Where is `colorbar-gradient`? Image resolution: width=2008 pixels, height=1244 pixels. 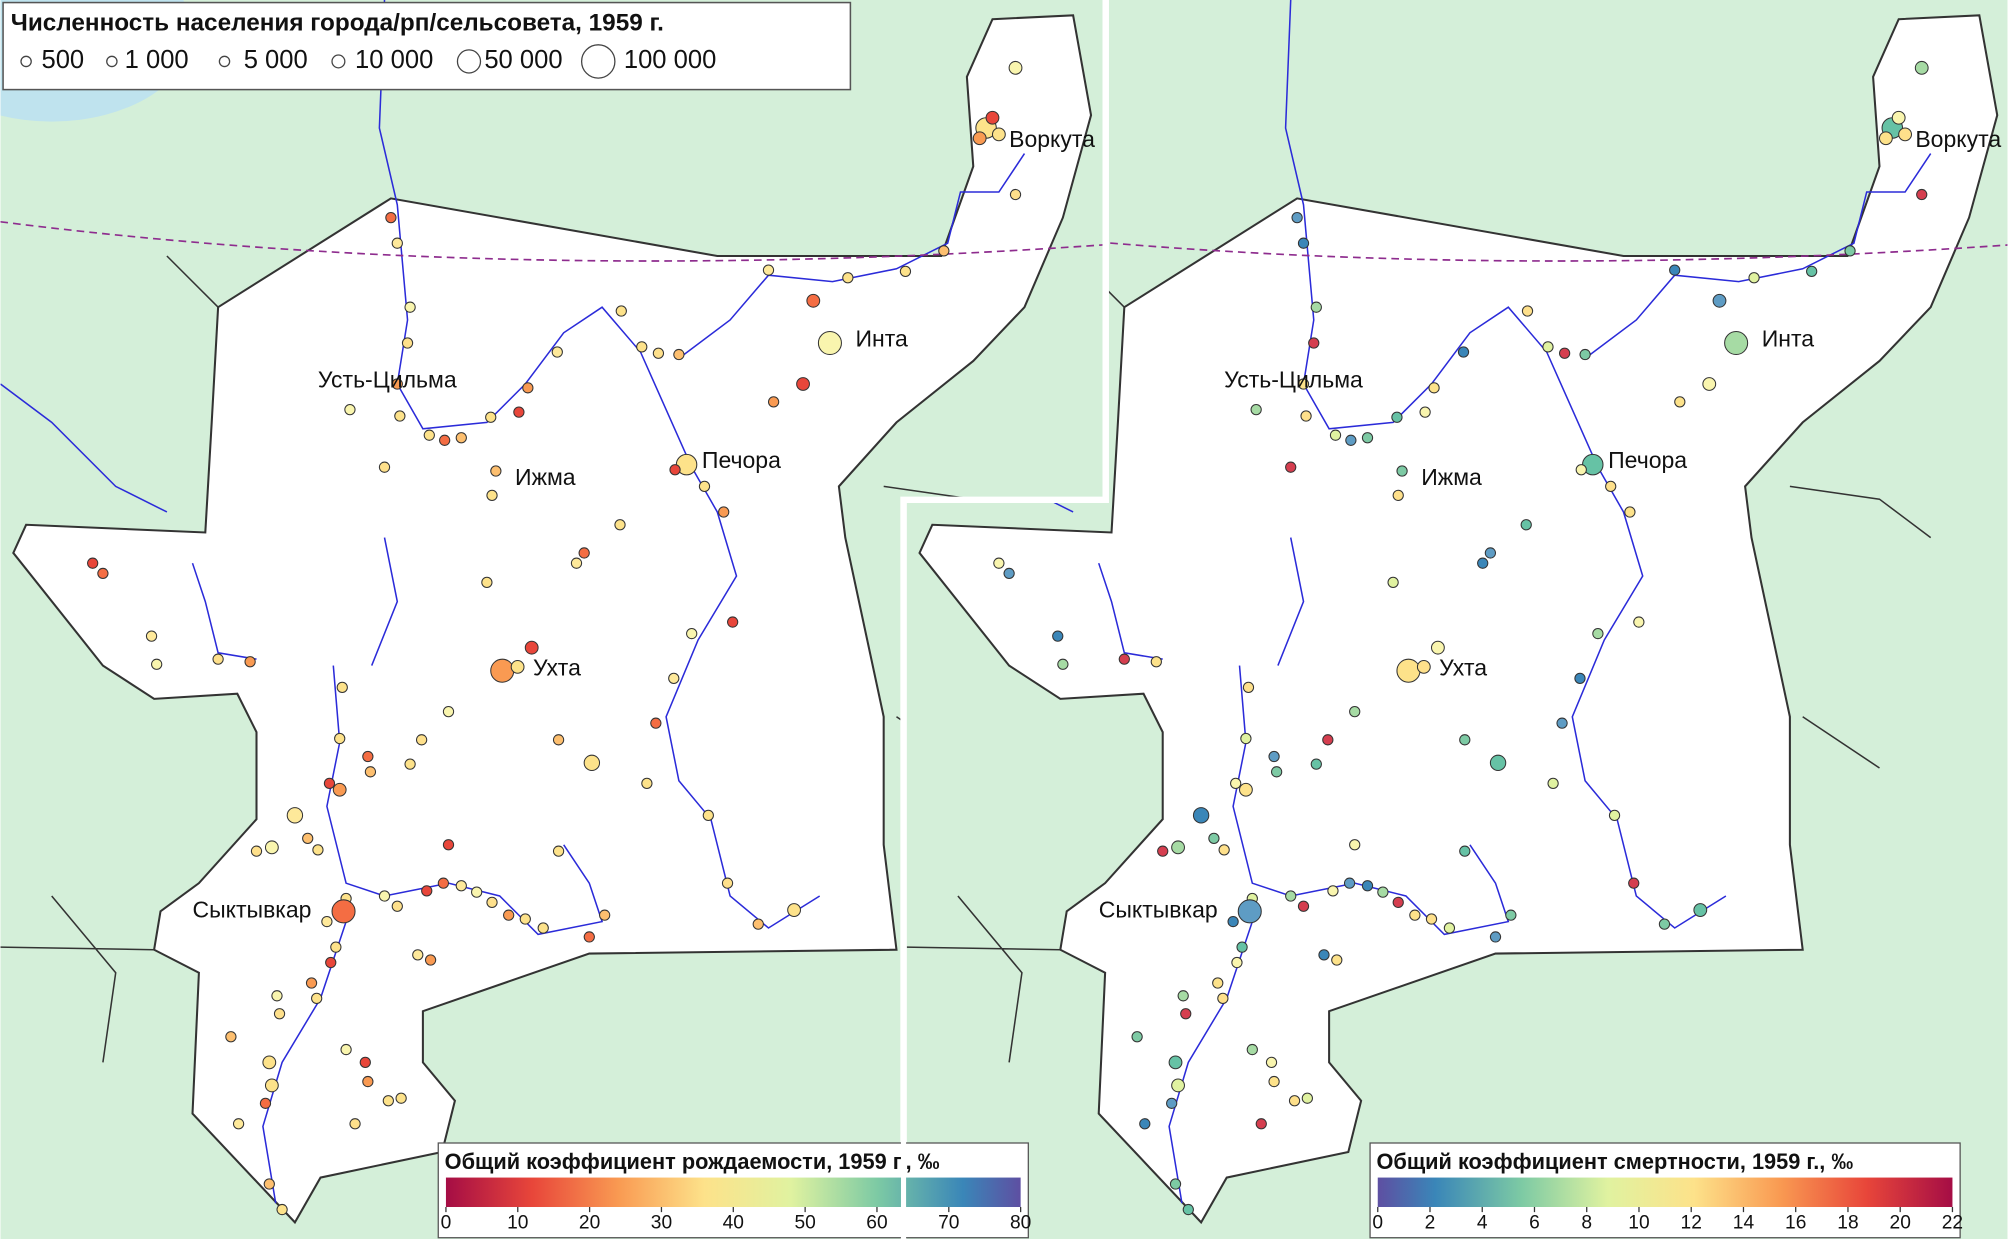 colorbar-gradient is located at coordinates (733, 1192).